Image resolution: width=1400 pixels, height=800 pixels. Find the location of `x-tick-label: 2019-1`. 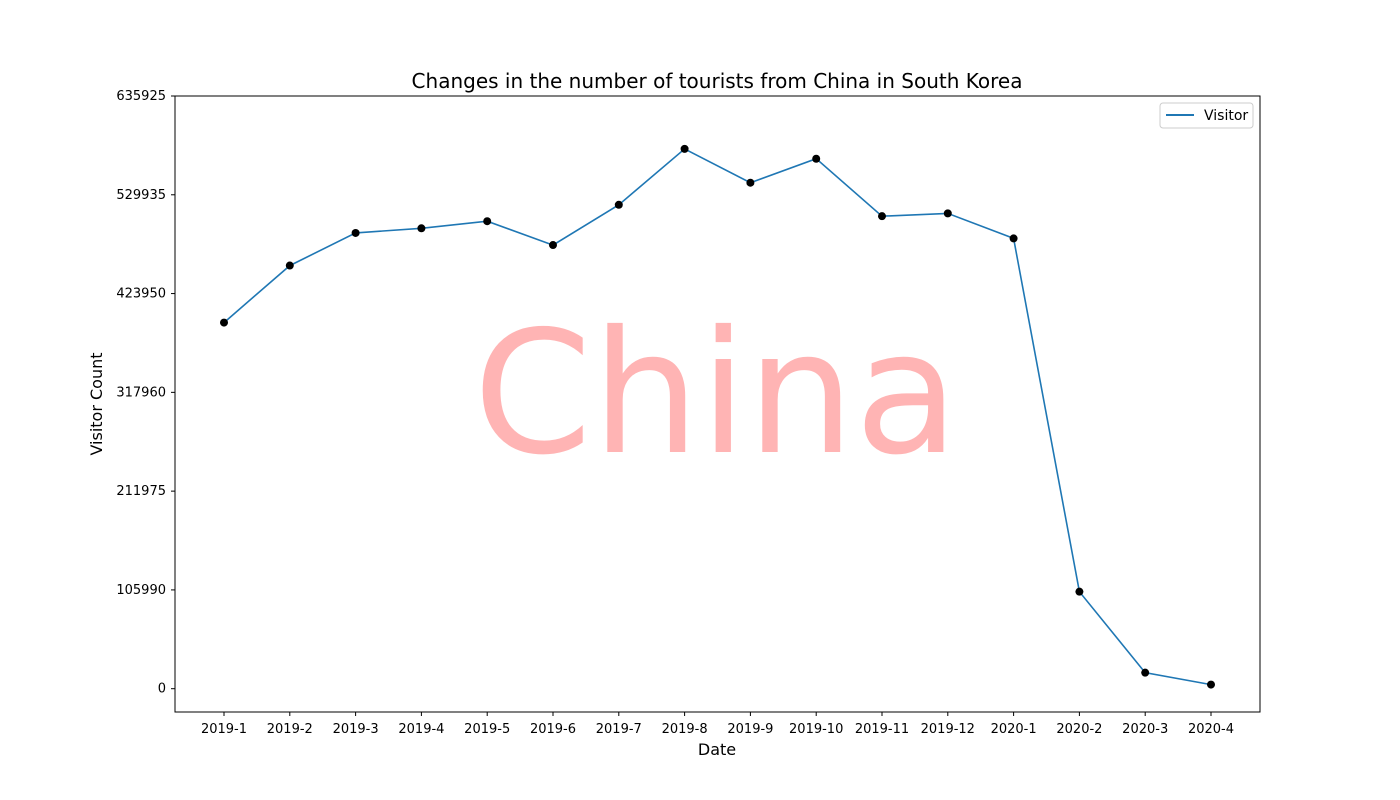

x-tick-label: 2019-1 is located at coordinates (224, 729).